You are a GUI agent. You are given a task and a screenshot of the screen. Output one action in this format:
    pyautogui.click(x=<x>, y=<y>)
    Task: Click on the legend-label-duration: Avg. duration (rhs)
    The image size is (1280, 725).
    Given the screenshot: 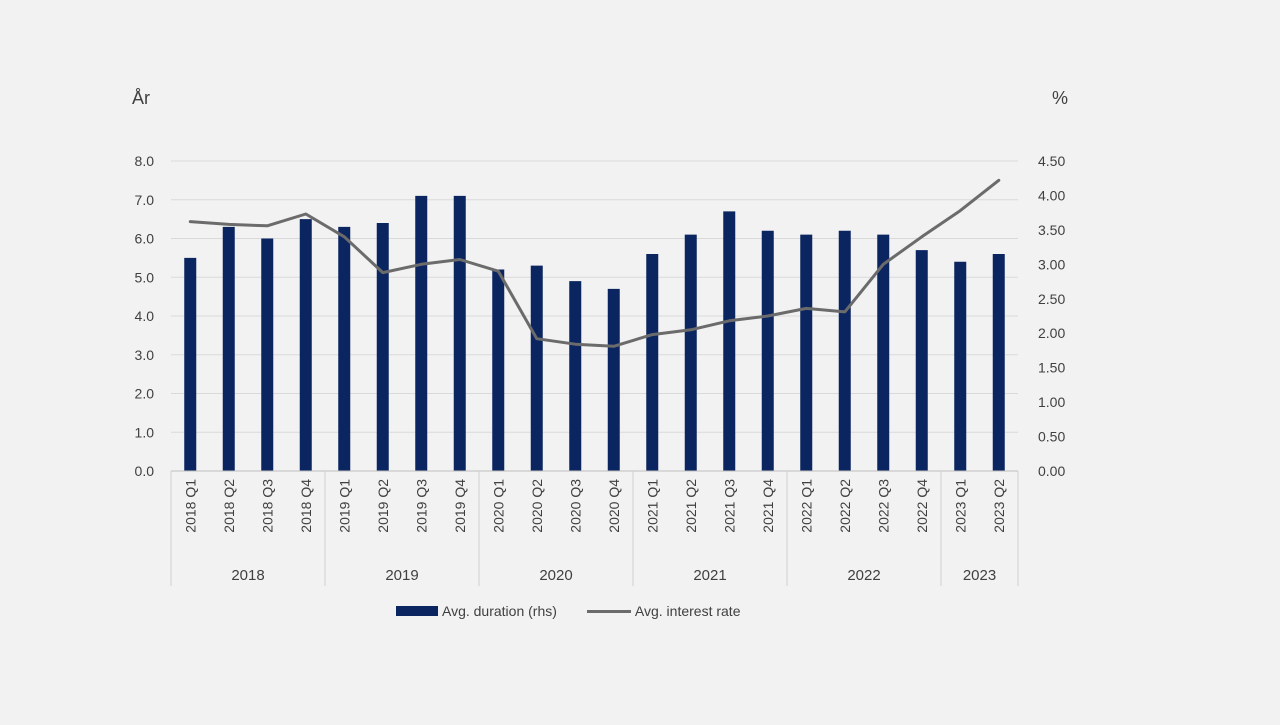 What is the action you would take?
    pyautogui.click(x=499, y=611)
    